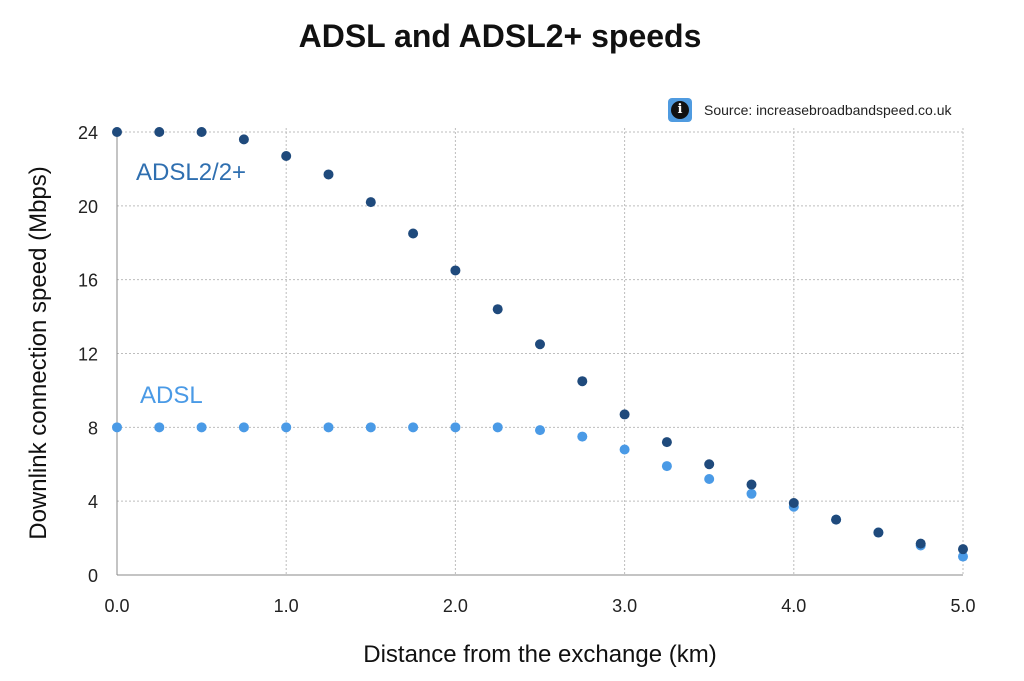  What do you see at coordinates (38, 353) in the screenshot?
I see `y-axis-title: Downlink connection speed (Mbps)` at bounding box center [38, 353].